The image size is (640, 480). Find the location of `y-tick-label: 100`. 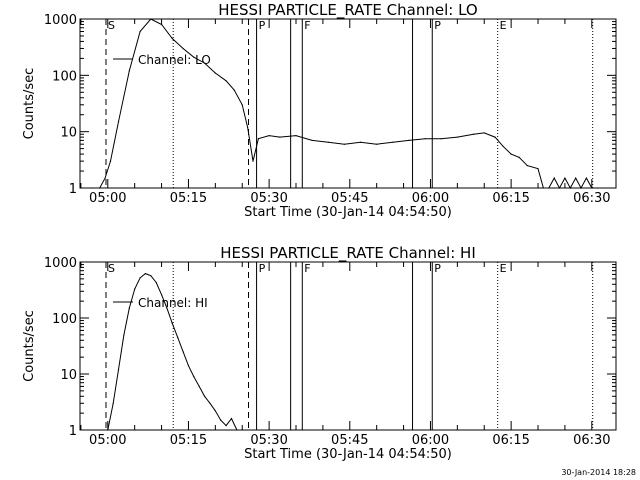

y-tick-label: 100 is located at coordinates (64, 76).